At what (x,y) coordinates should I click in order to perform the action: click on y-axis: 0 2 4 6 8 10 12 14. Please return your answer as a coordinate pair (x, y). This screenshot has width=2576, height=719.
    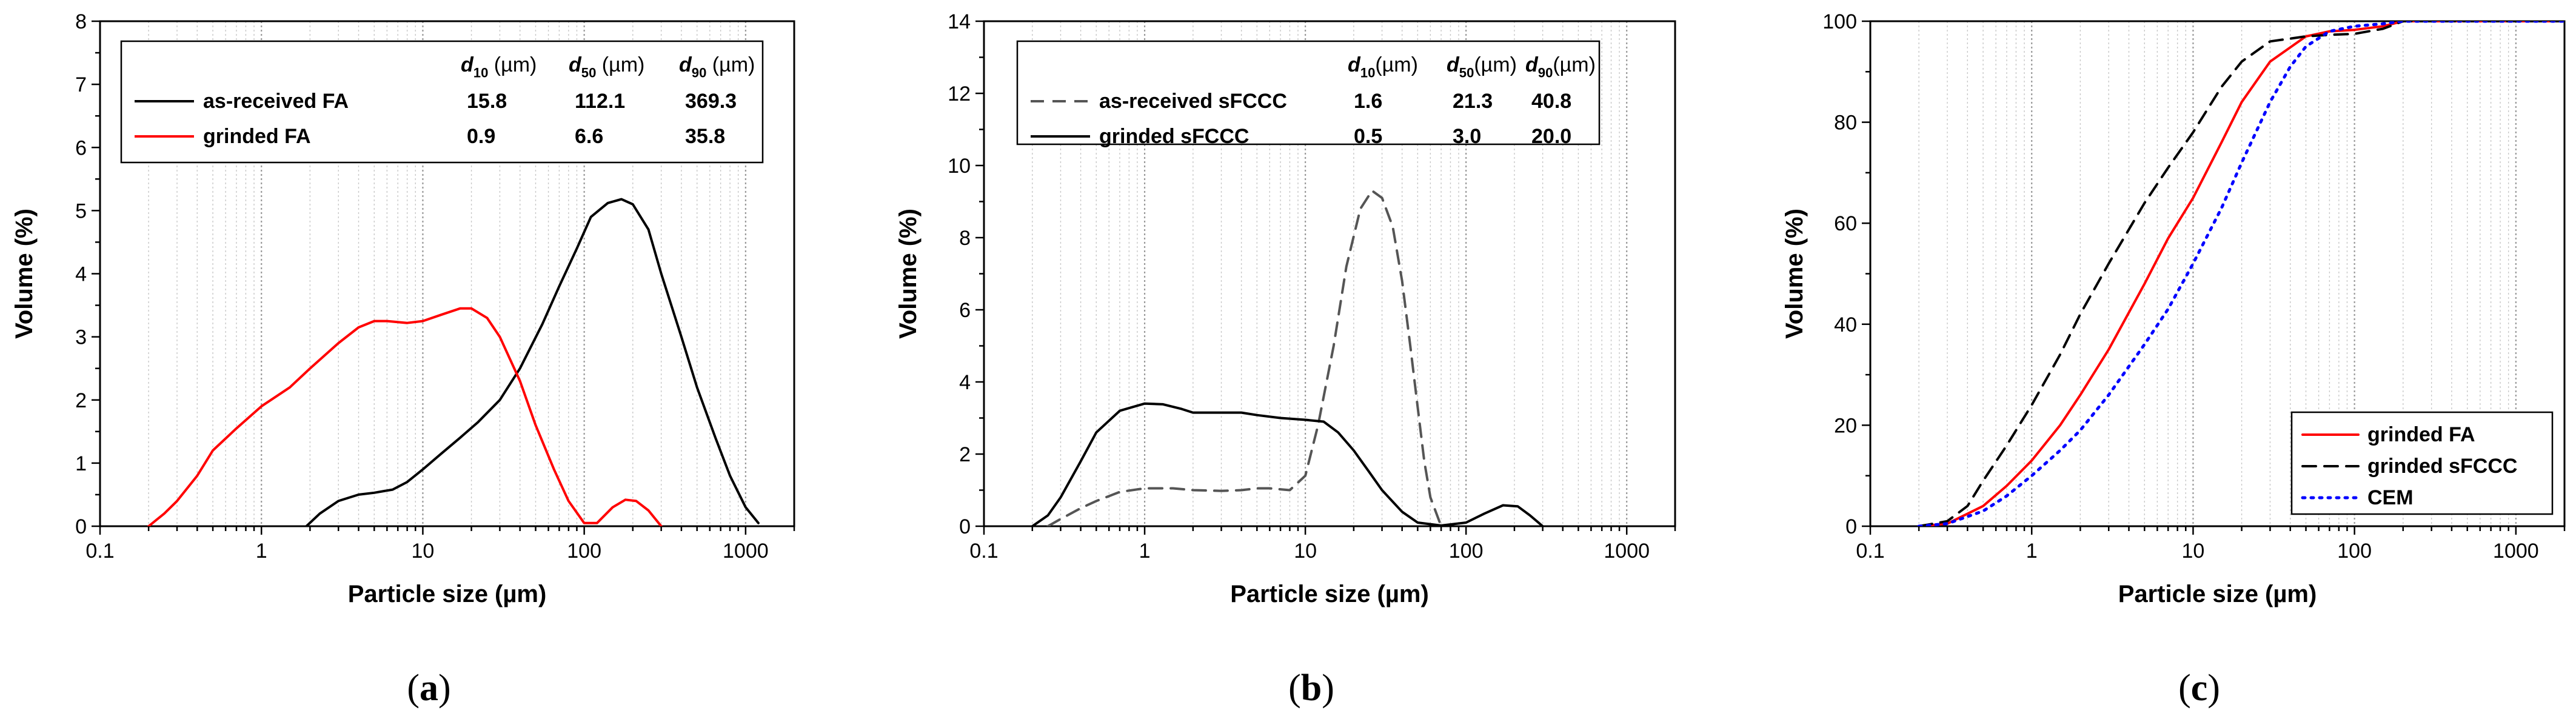
    Looking at the image, I should click on (966, 274).